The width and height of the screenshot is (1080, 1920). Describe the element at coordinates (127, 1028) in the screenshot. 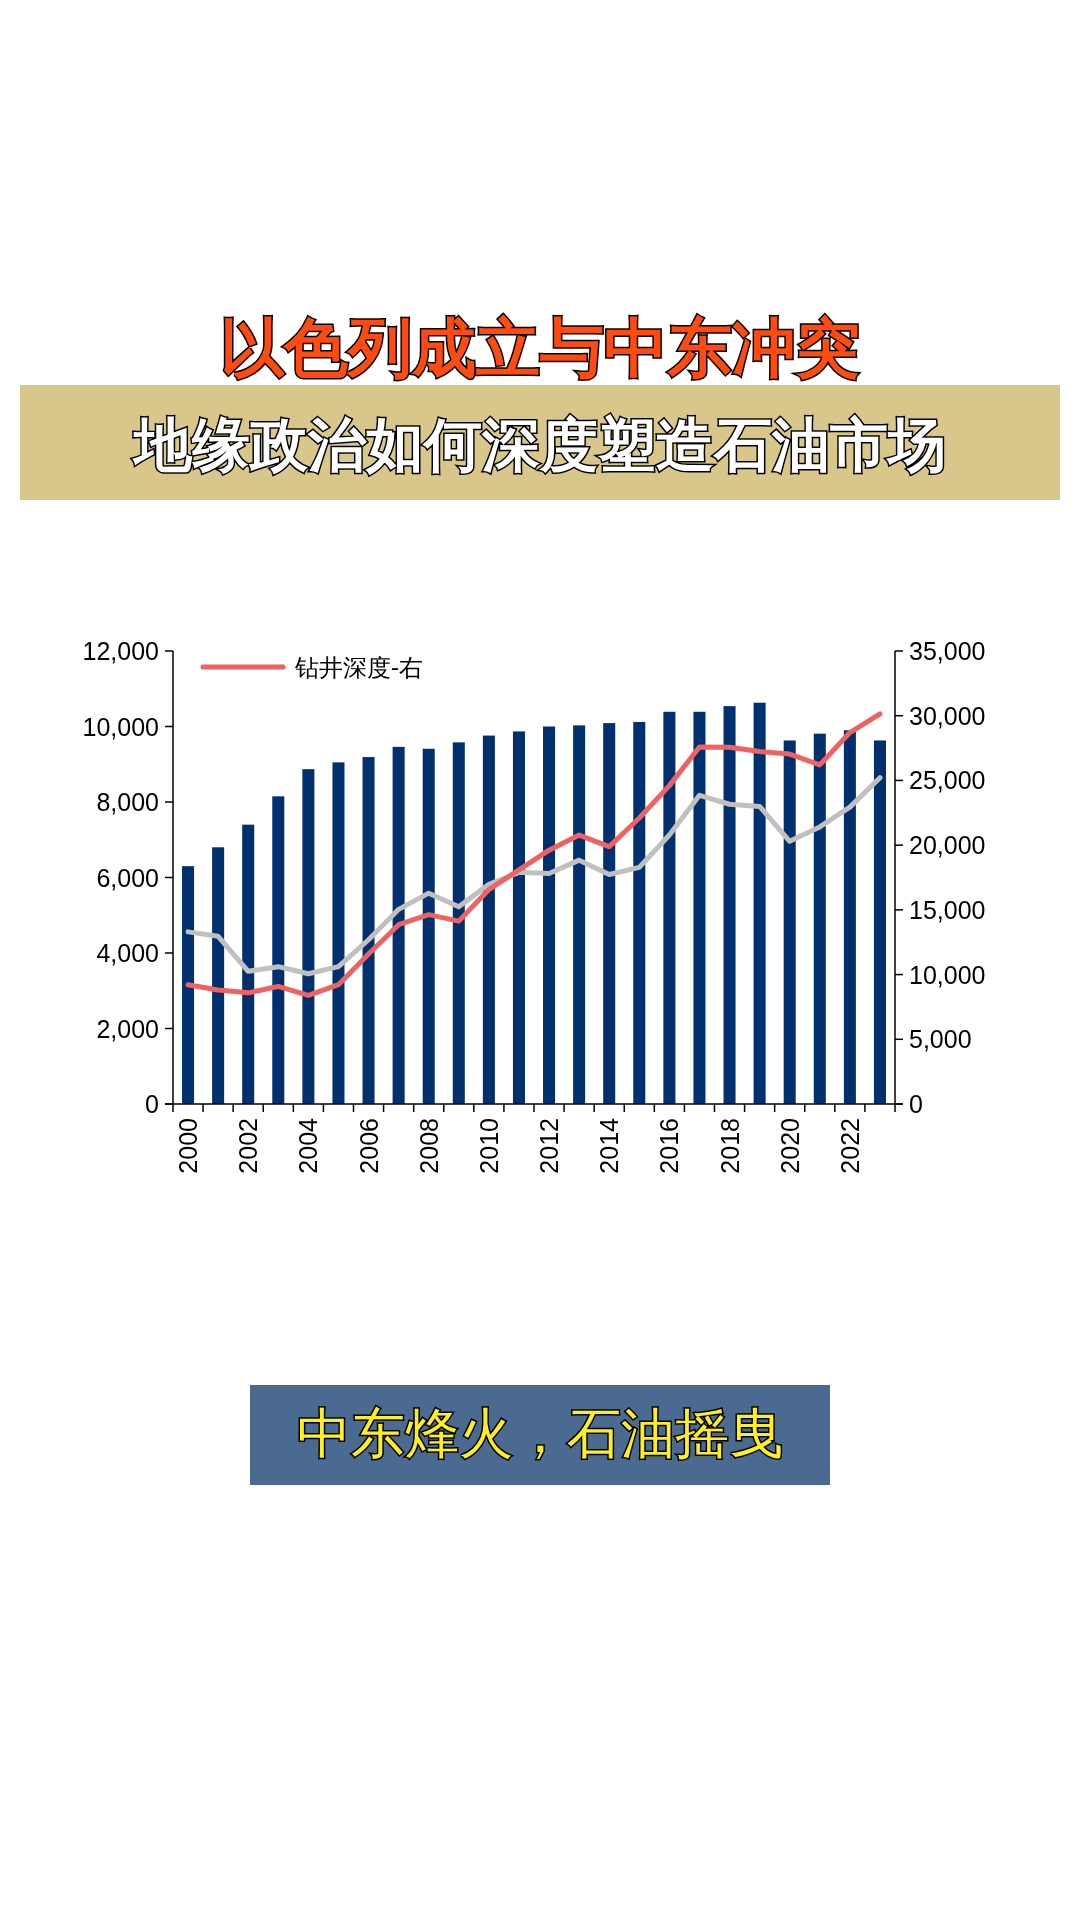

I see `y-tick-label: 2,000` at that location.